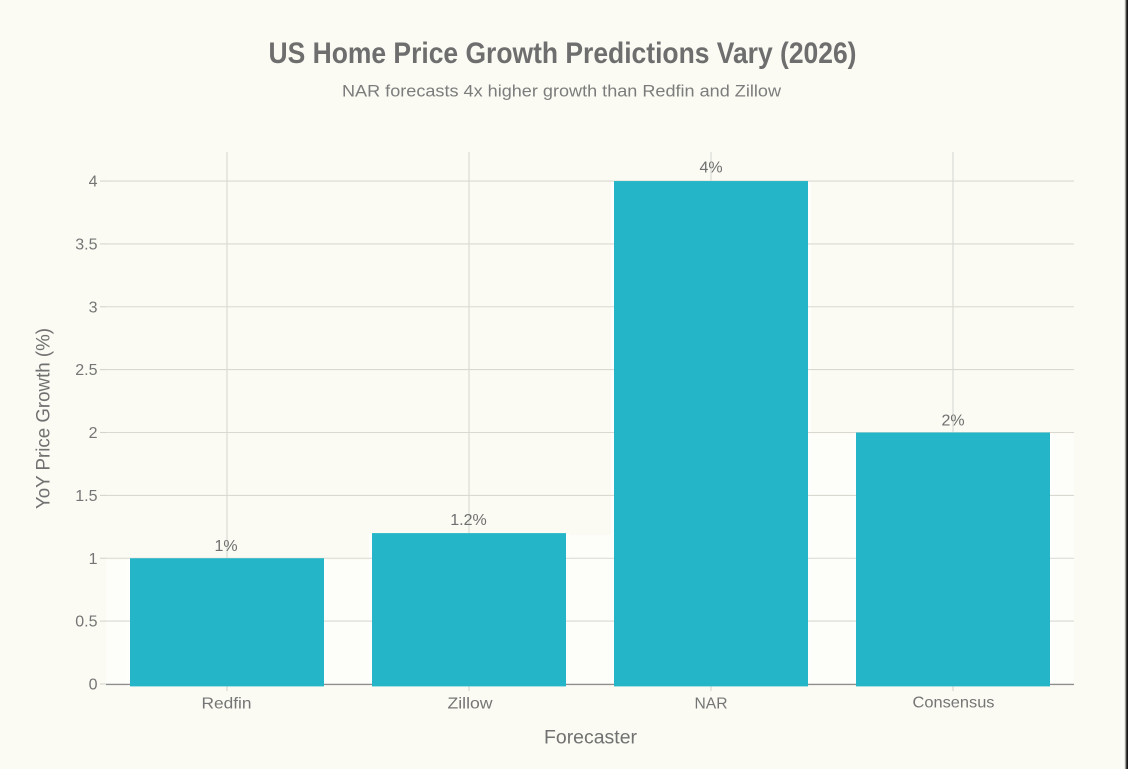  What do you see at coordinates (591, 738) in the screenshot?
I see `svg-text: Forecaster` at bounding box center [591, 738].